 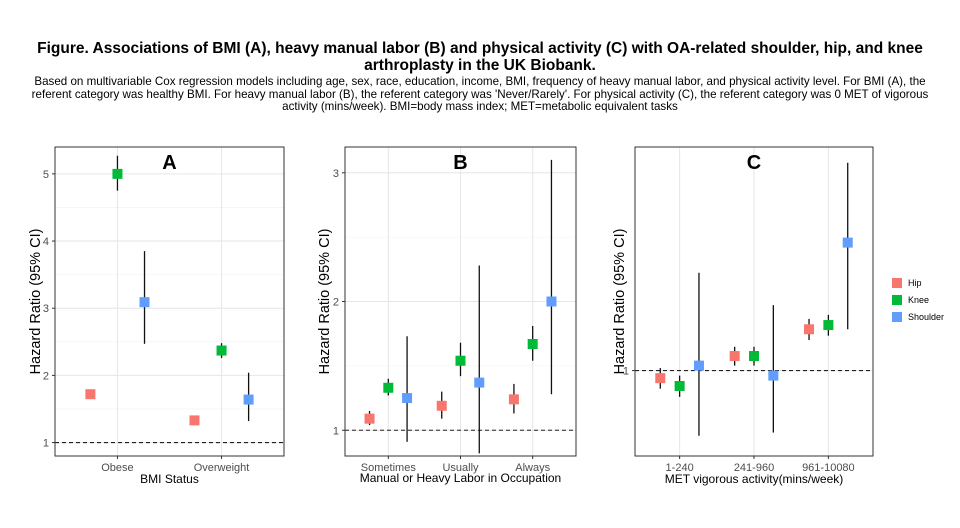 What do you see at coordinates (897, 300) in the screenshot?
I see `legend-swatch-knee` at bounding box center [897, 300].